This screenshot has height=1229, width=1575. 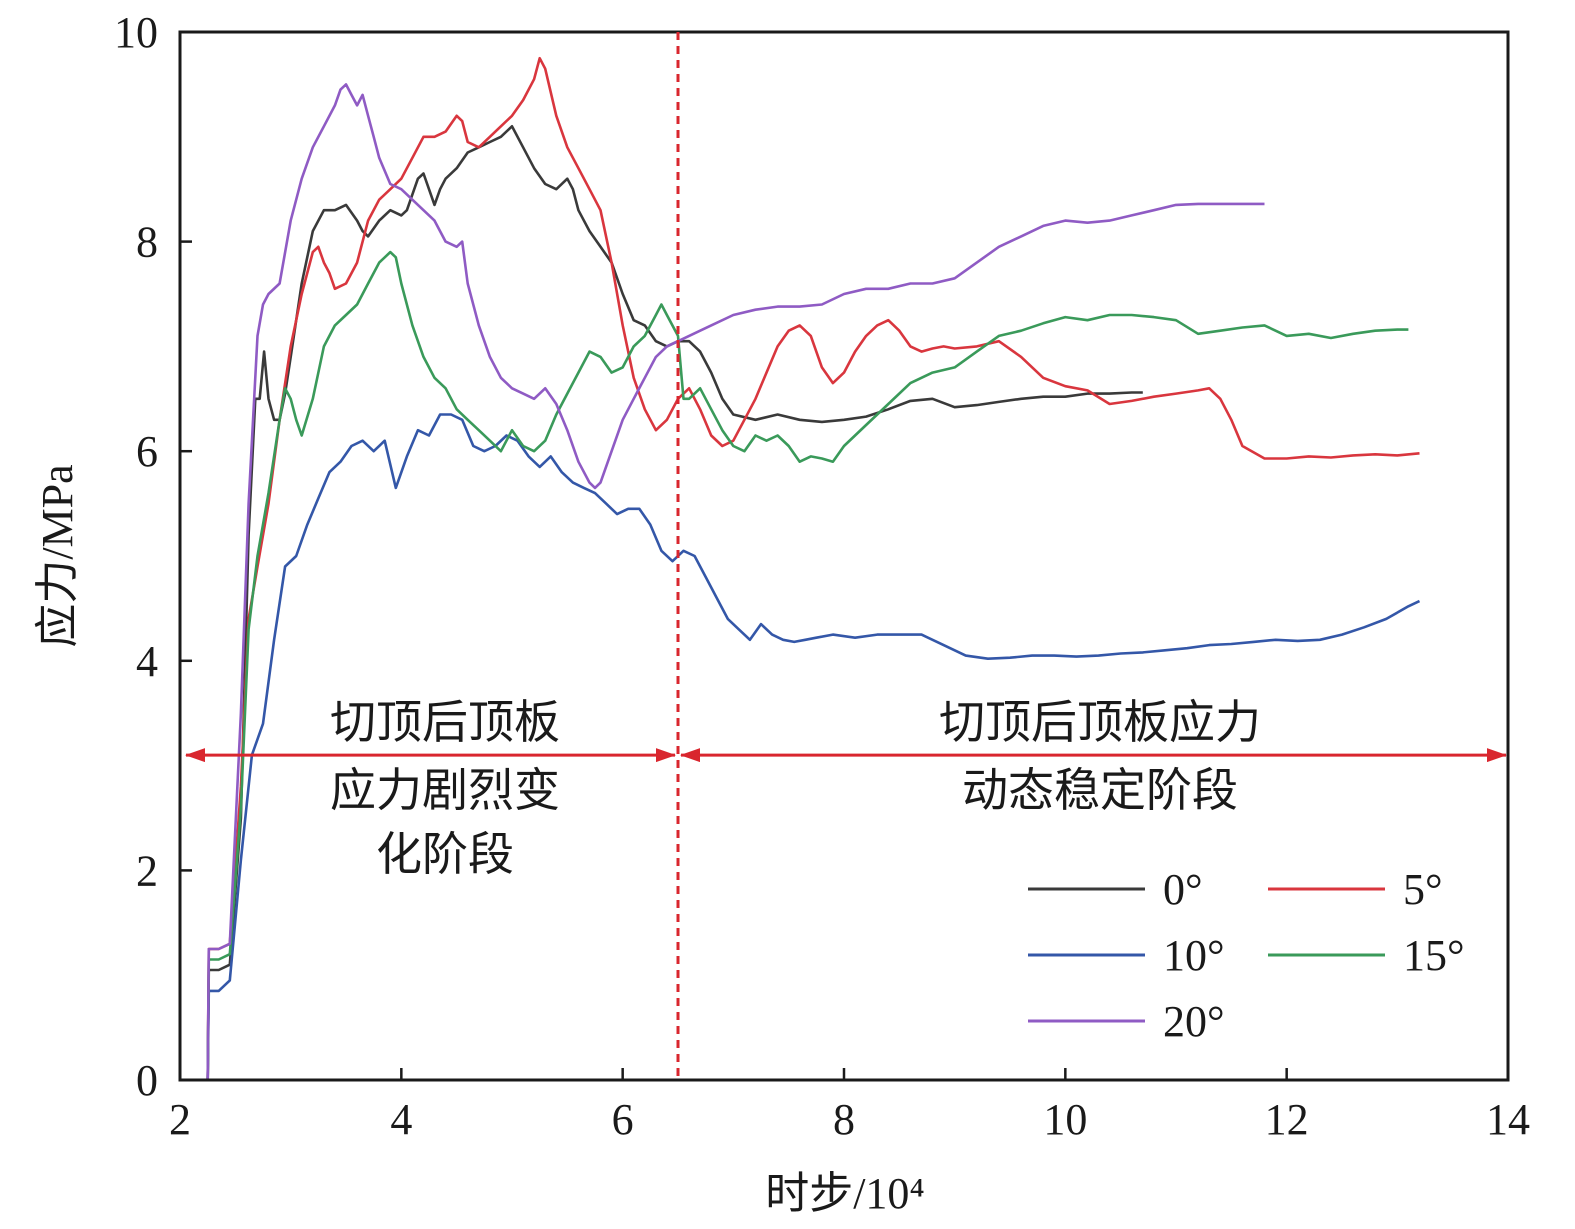 I want to click on x-tick-label: 12, so click(x=1287, y=1119).